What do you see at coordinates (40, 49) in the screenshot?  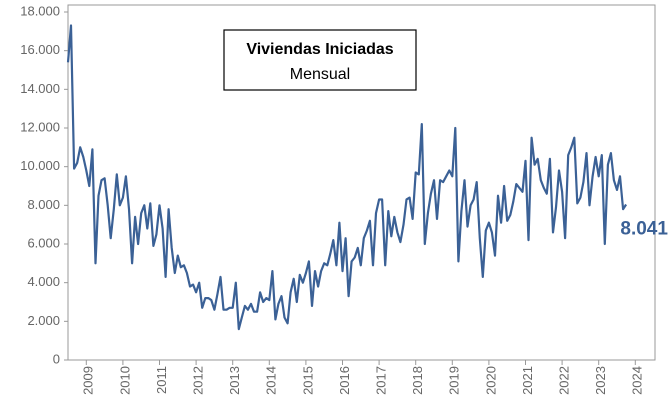 I see `y-tick-label: 16.000` at bounding box center [40, 49].